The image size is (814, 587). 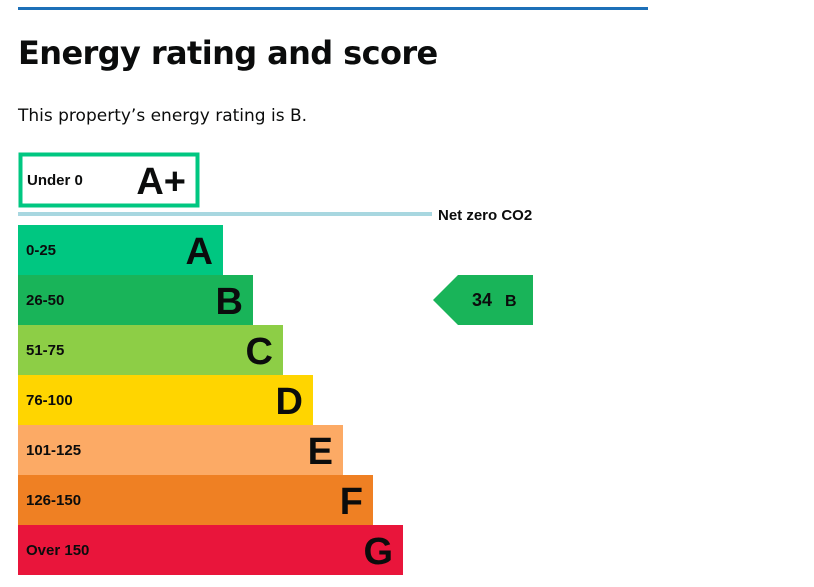 What do you see at coordinates (55, 180) in the screenshot?
I see `band-a-plus-range: Under 0` at bounding box center [55, 180].